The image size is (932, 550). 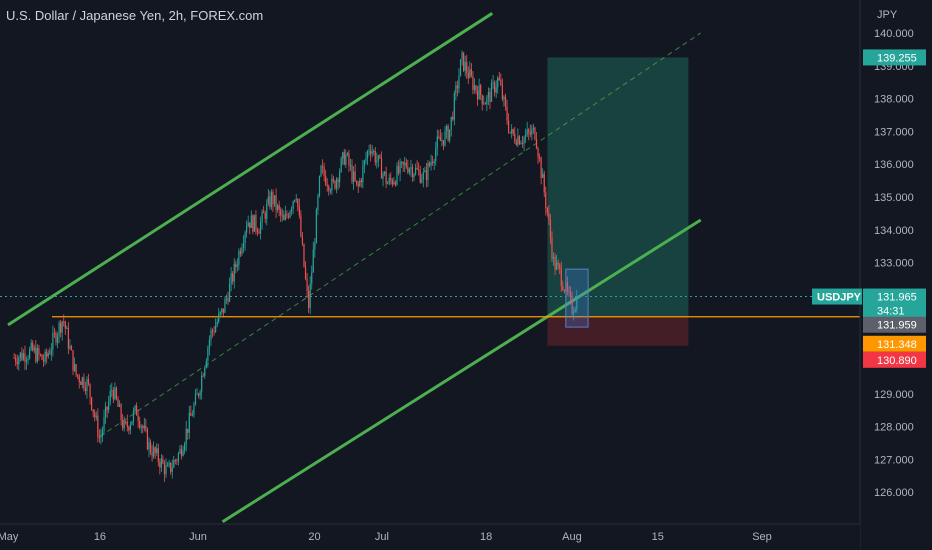 What do you see at coordinates (100, 537) in the screenshot?
I see `x-tick-label: 16` at bounding box center [100, 537].